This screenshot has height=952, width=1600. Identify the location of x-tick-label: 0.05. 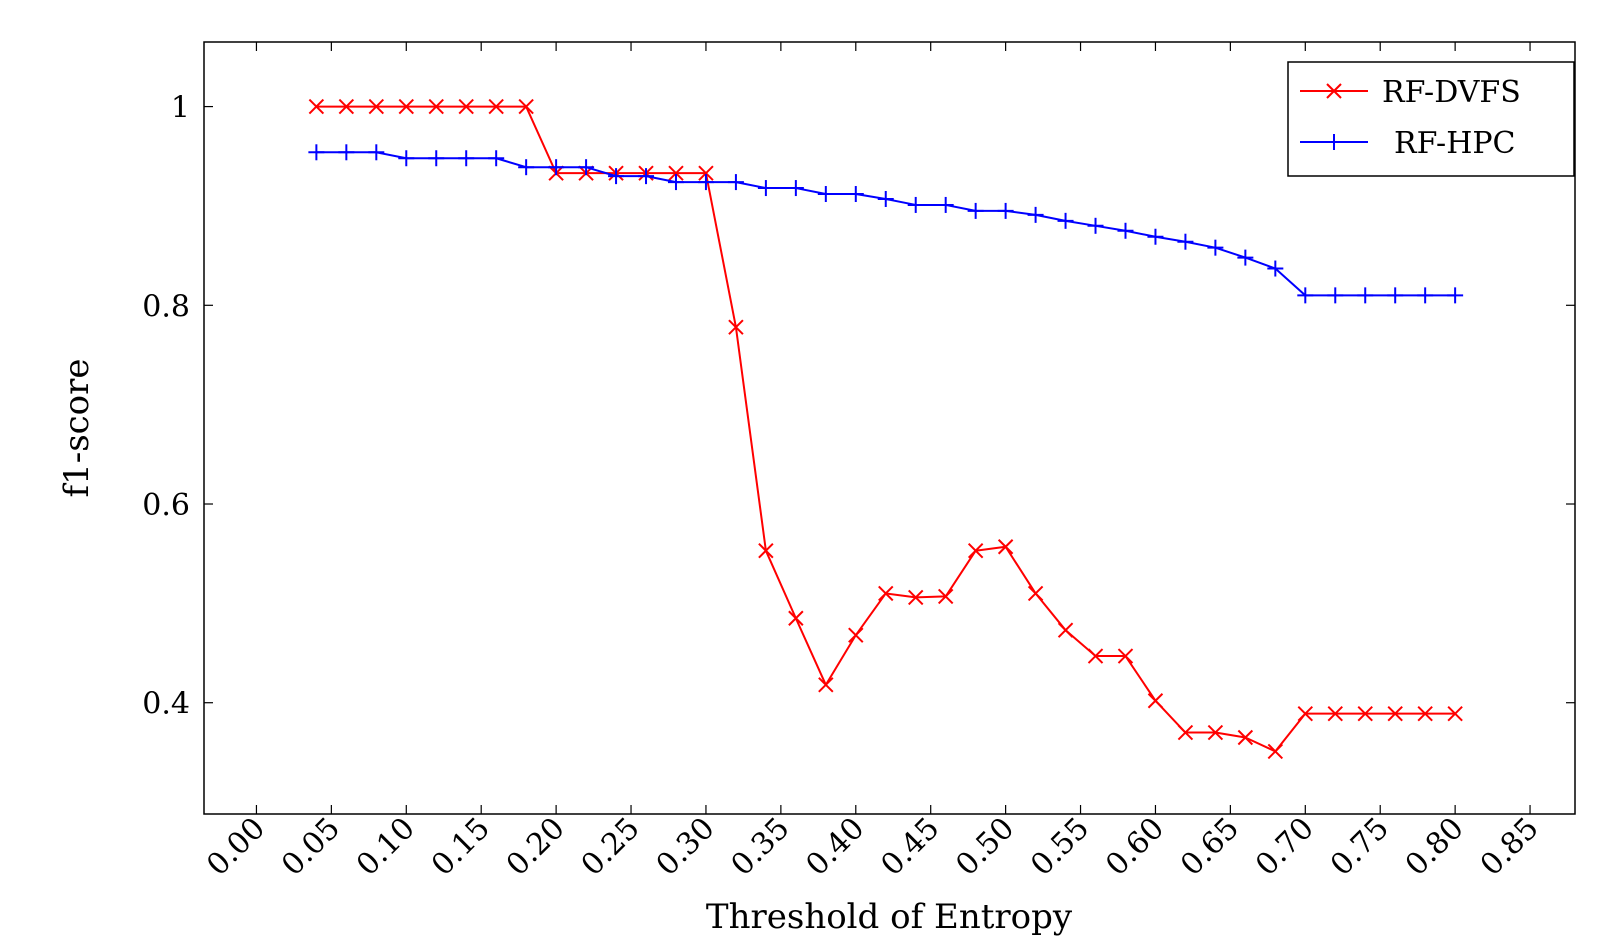
(311, 847).